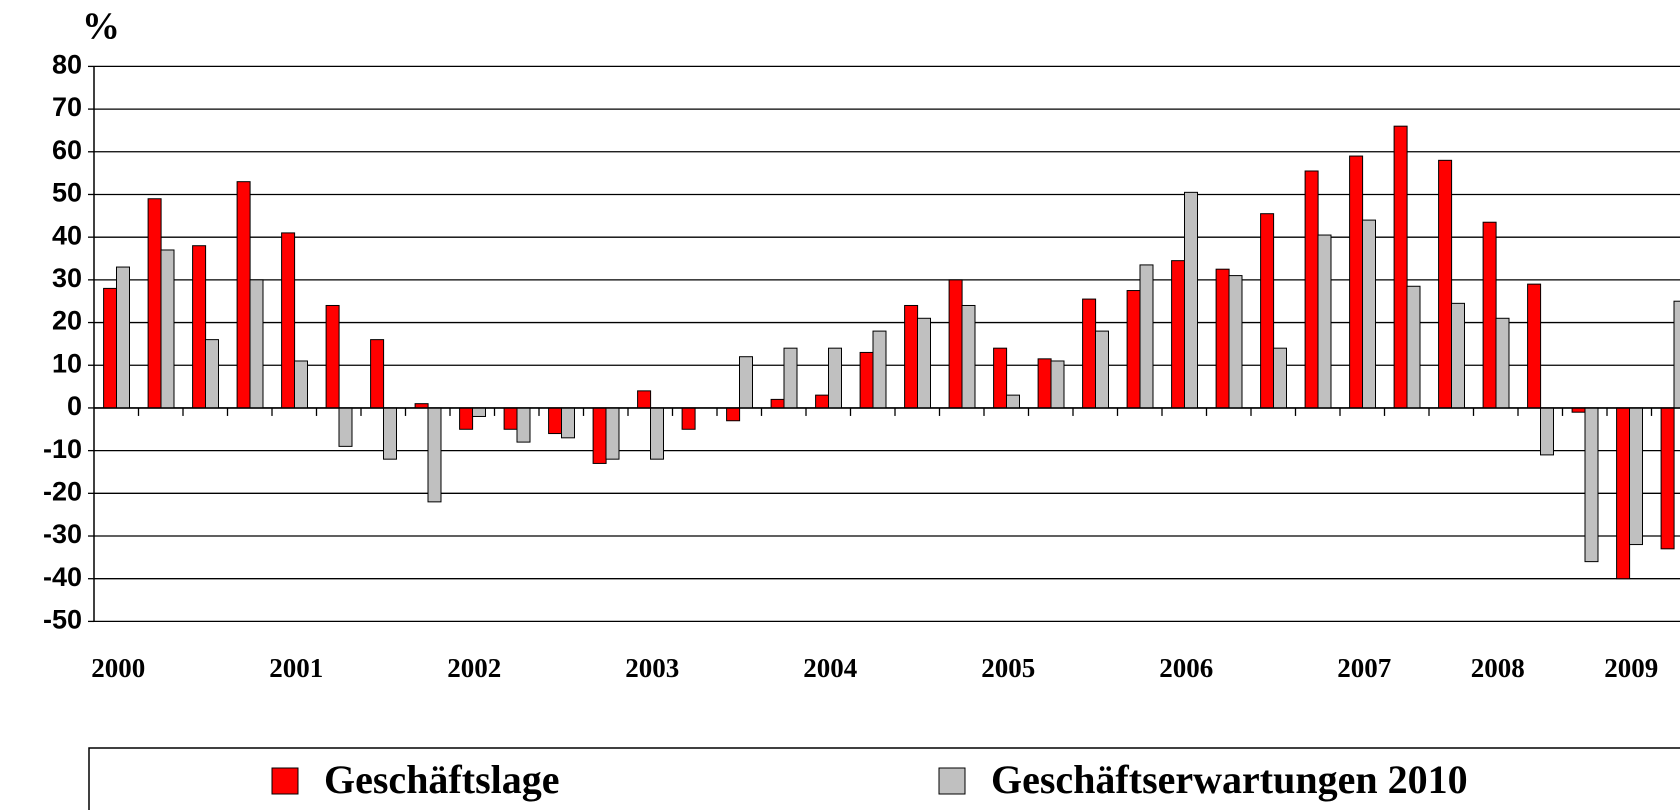  Describe the element at coordinates (67, 363) in the screenshot. I see `y-tick-label: 10` at that location.